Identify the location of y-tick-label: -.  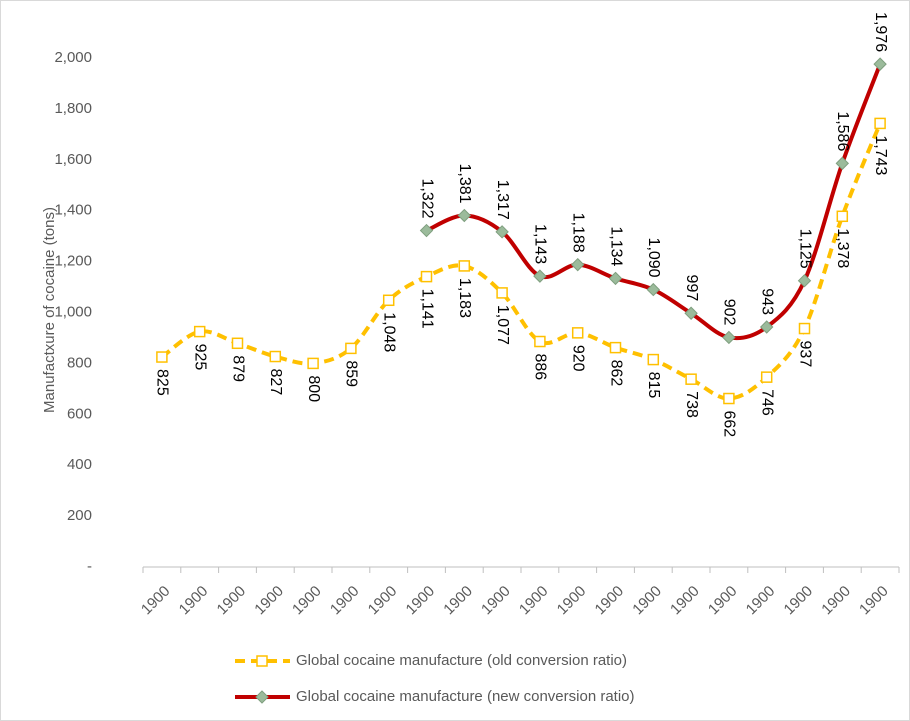
(89, 566).